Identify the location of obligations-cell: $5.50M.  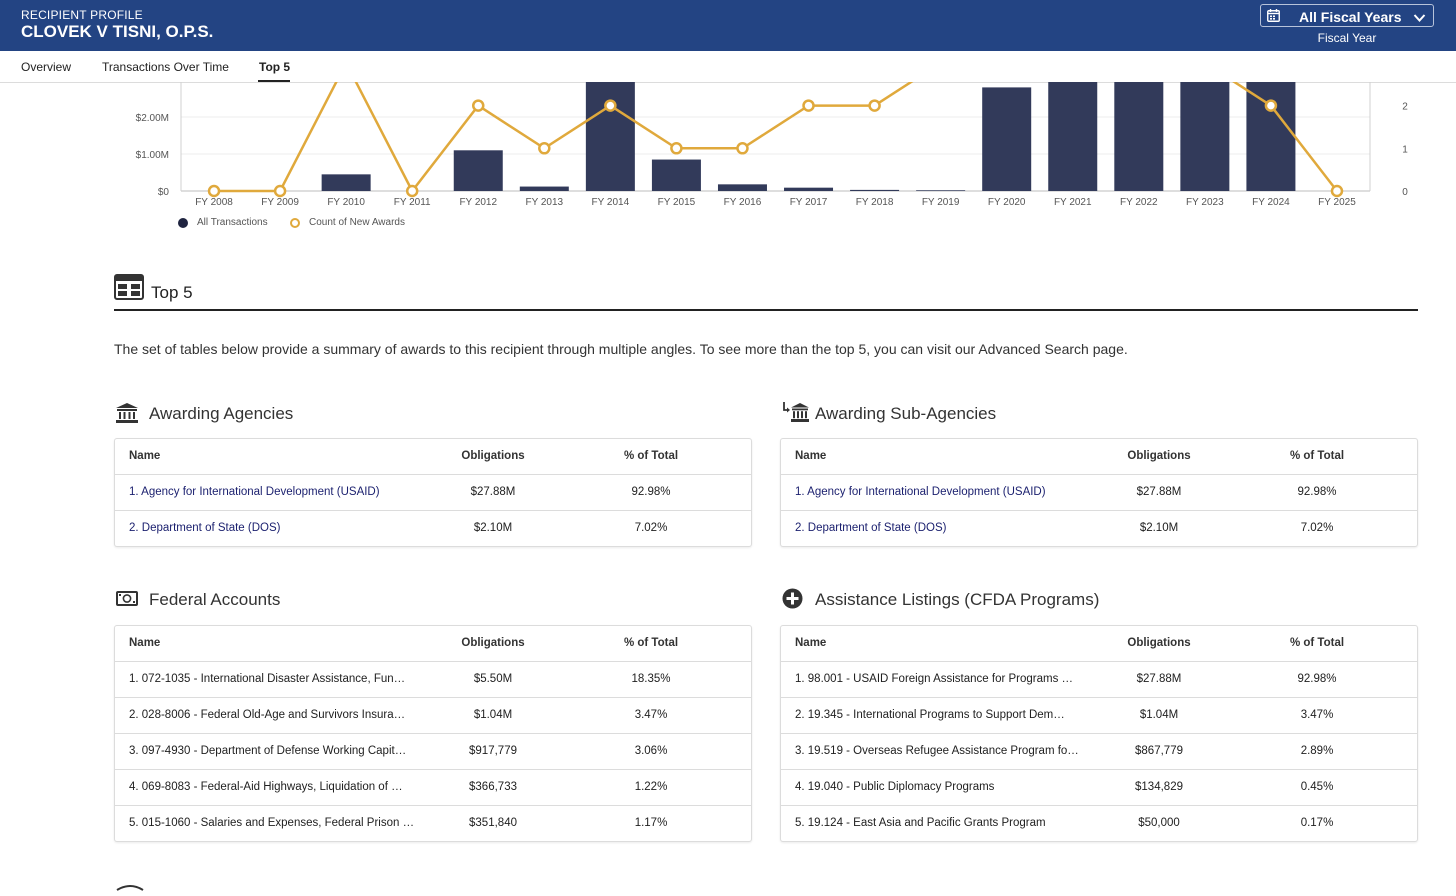
(493, 679).